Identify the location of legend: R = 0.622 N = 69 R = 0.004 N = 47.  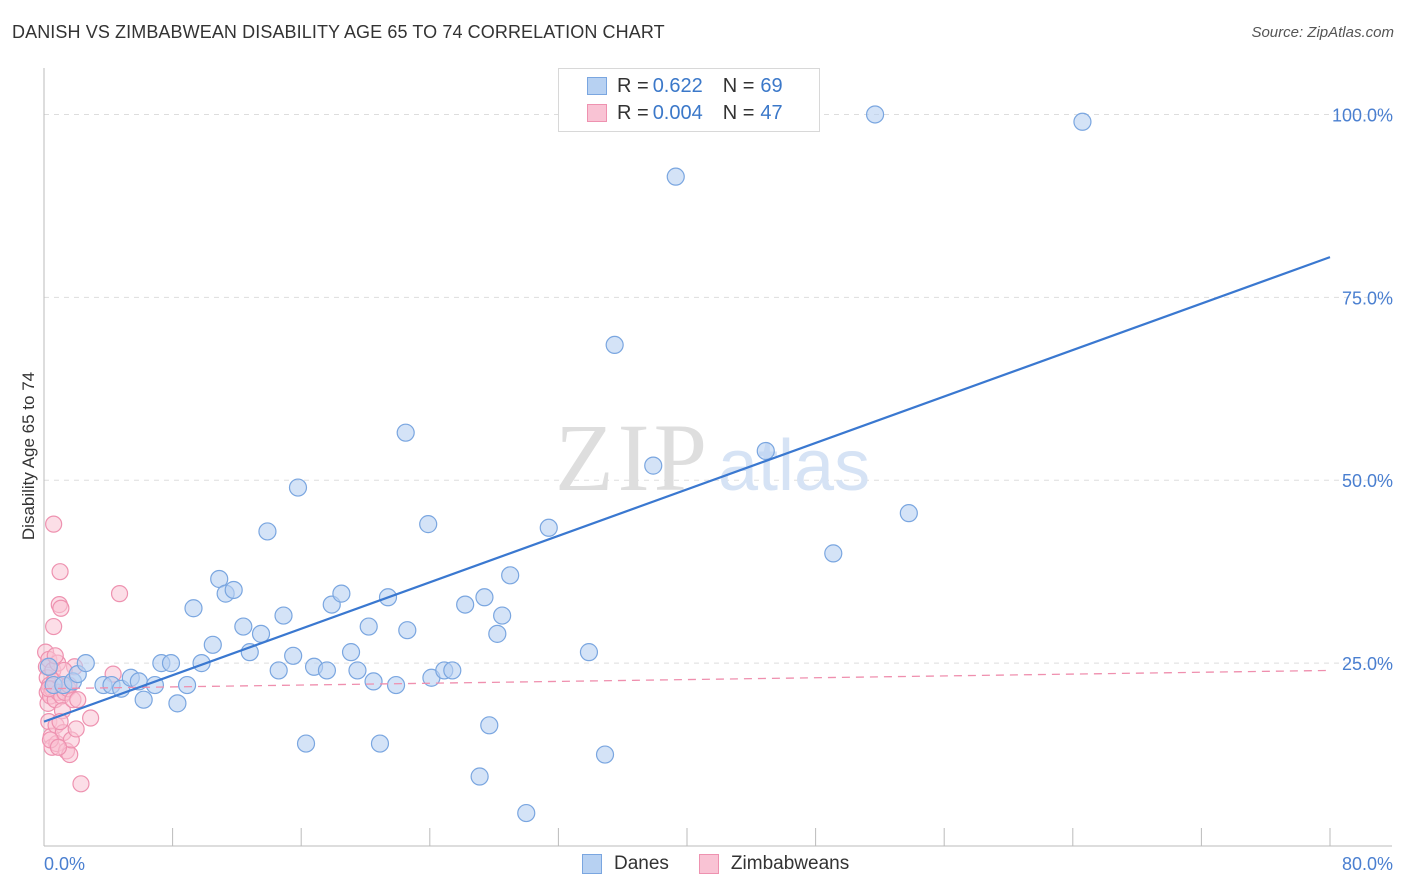
(689, 100).